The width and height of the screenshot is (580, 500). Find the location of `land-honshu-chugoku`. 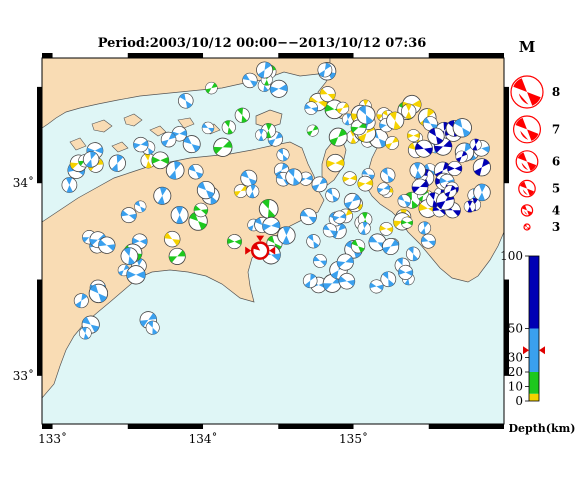

land-honshu-chugoku is located at coordinates (186, 93).